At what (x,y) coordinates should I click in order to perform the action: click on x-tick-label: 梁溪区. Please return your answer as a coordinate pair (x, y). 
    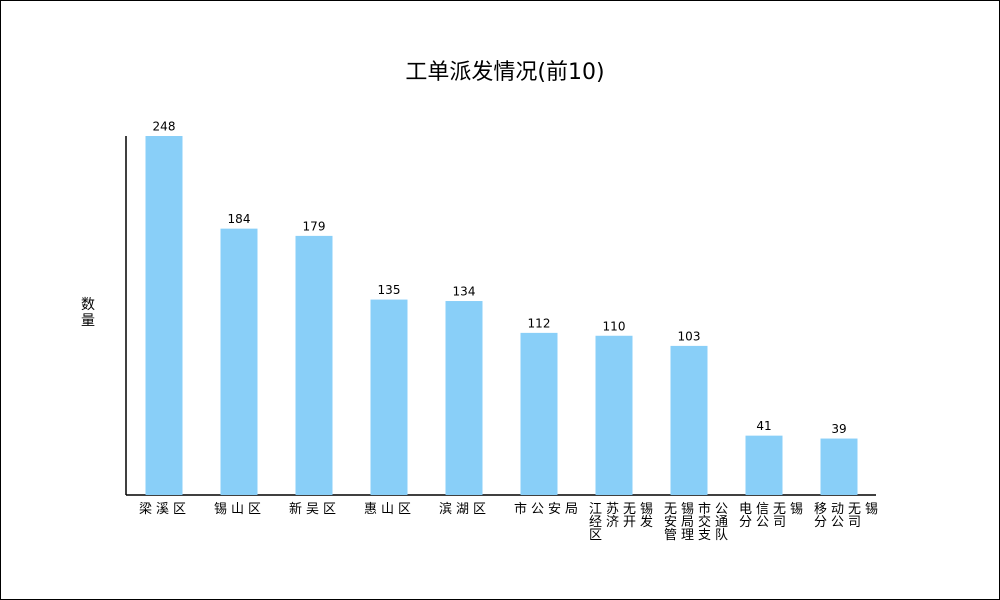
    Looking at the image, I should click on (165, 509).